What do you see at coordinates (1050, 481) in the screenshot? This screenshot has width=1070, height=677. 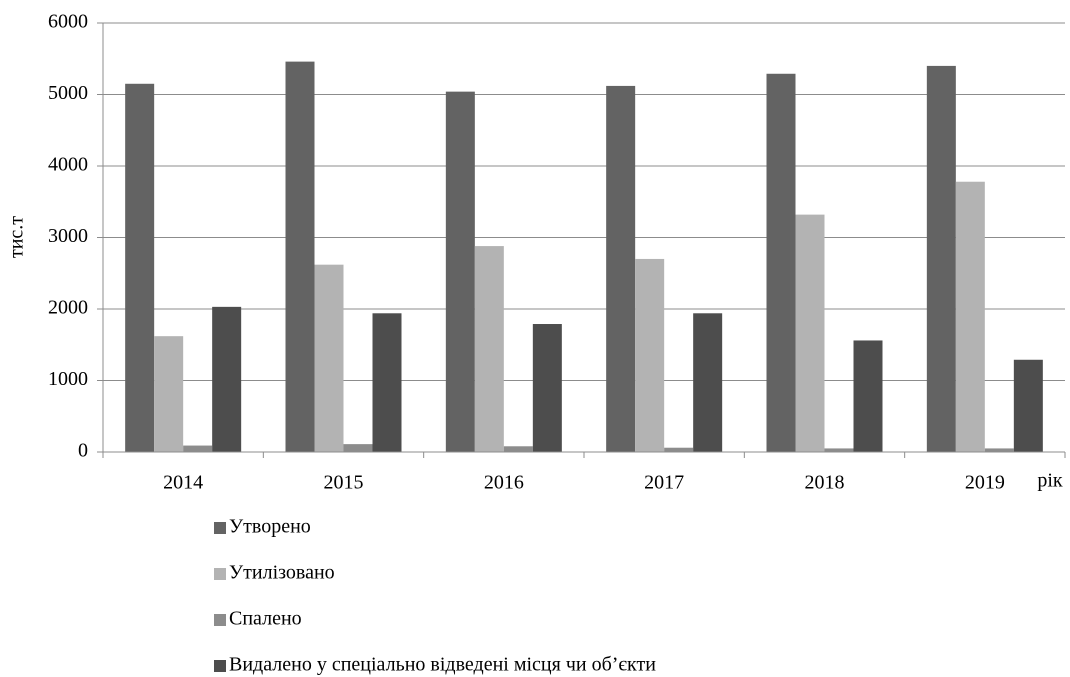 I see `x-axis-label: рік` at bounding box center [1050, 481].